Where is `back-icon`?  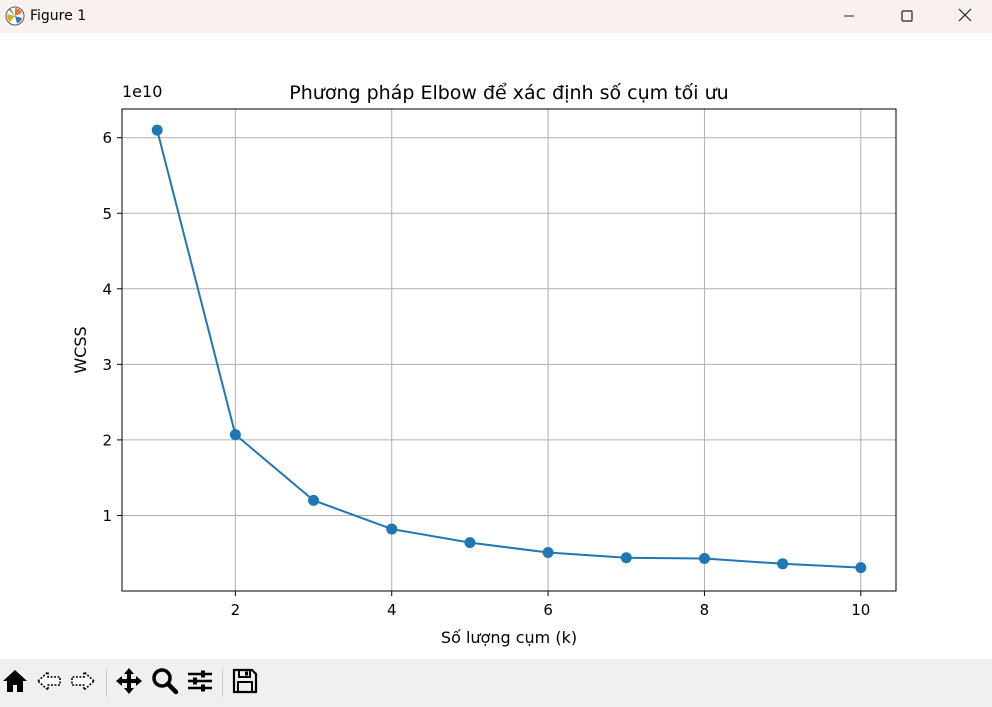 back-icon is located at coordinates (49, 683).